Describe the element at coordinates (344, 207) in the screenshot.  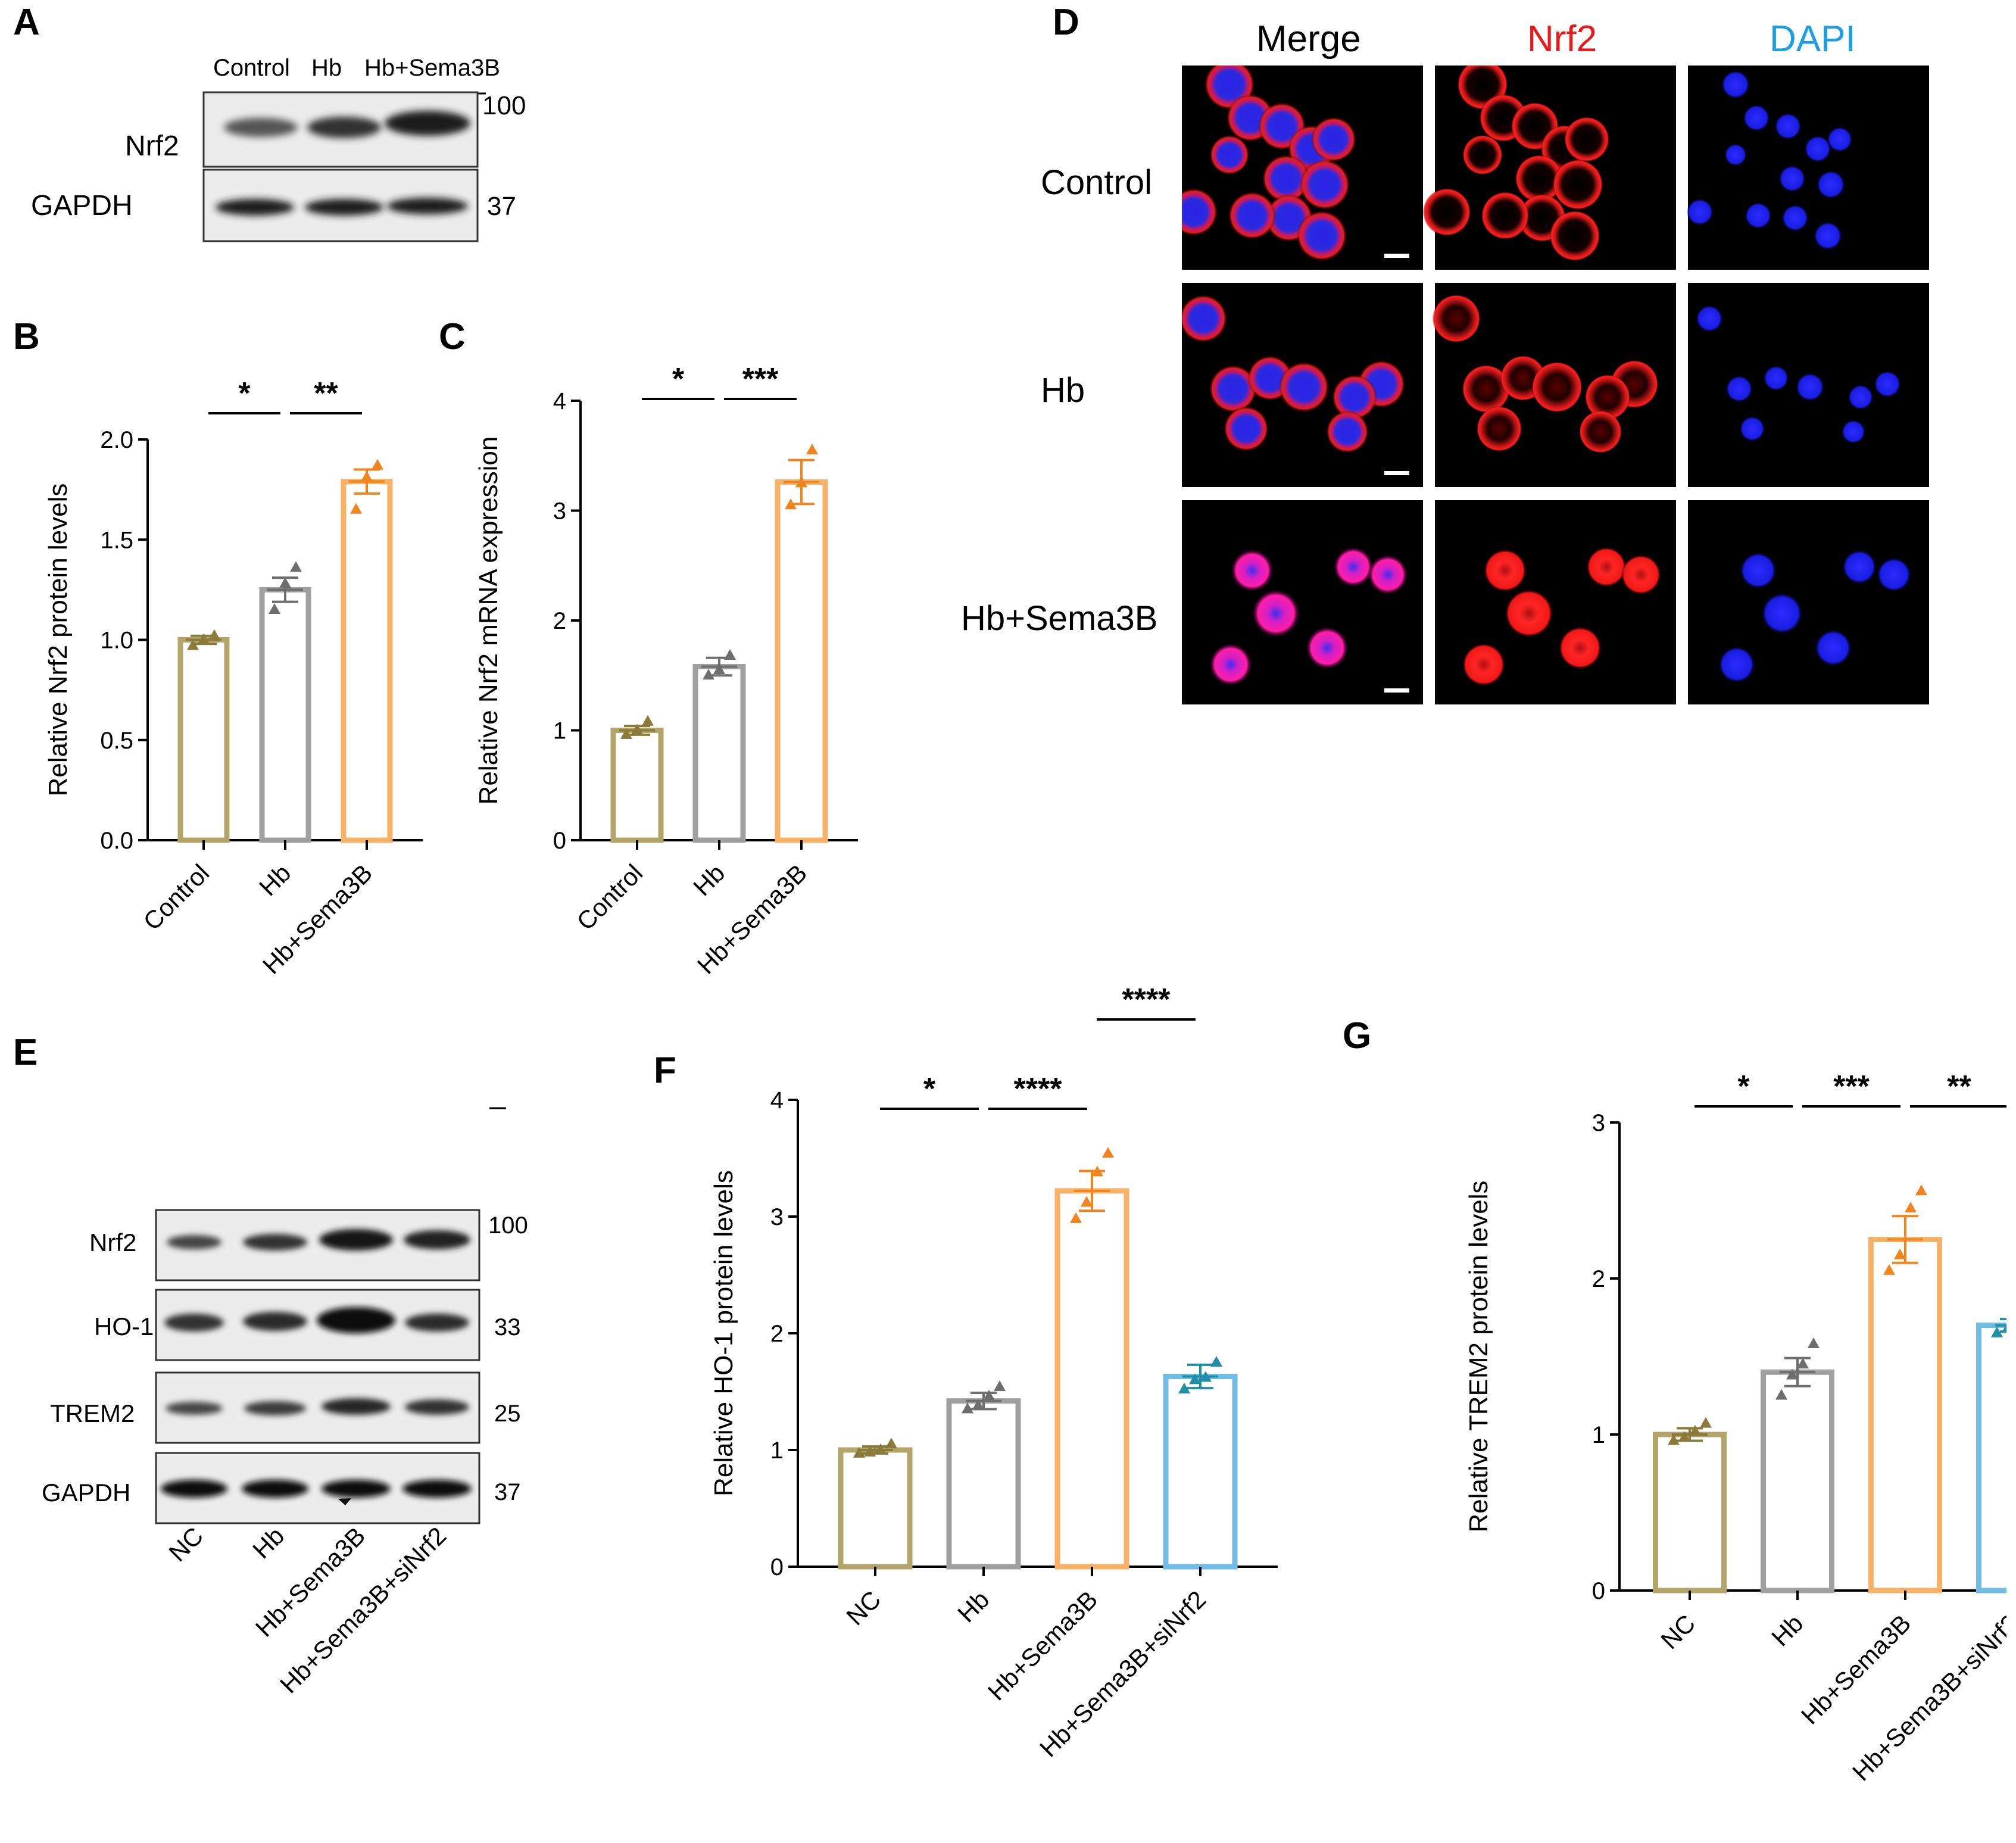
I see `band-gapdh-hb` at that location.